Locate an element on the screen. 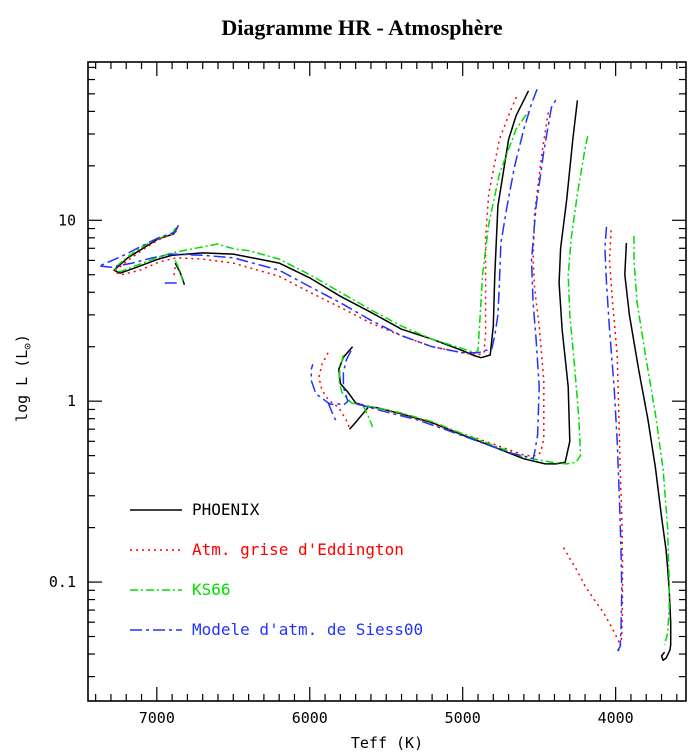 The height and width of the screenshot is (755, 698). y-tick-label: 0.1 is located at coordinates (62, 582).